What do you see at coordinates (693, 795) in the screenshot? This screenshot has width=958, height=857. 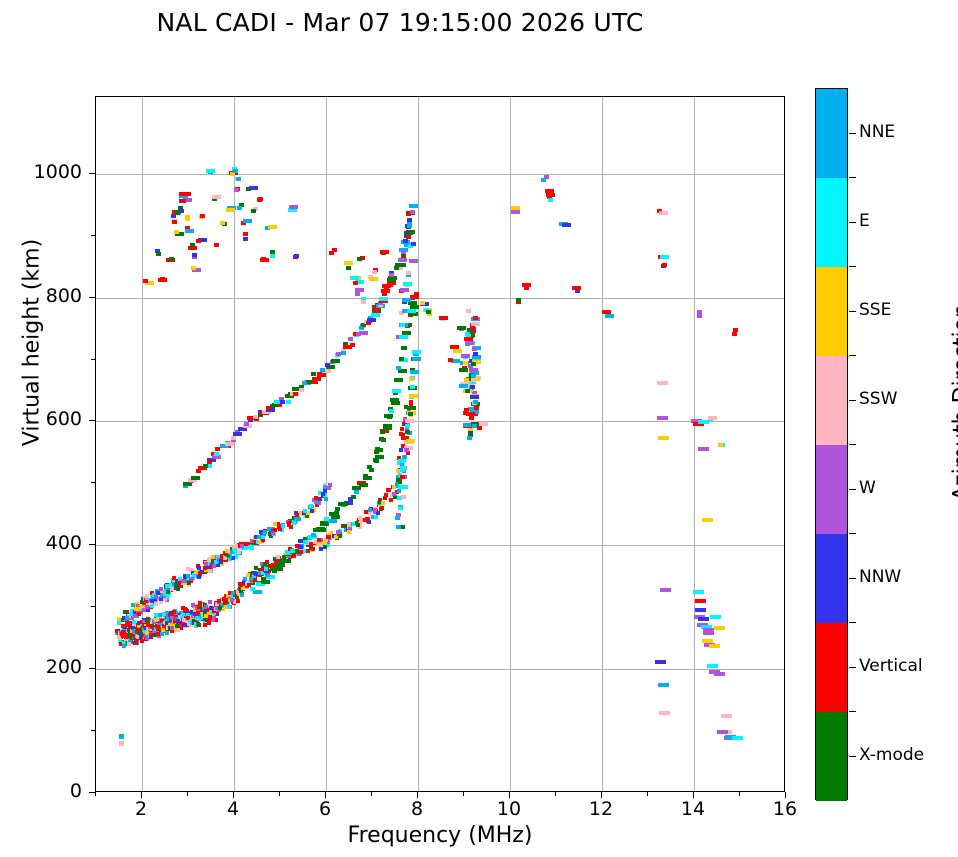 I see `x-tick` at bounding box center [693, 795].